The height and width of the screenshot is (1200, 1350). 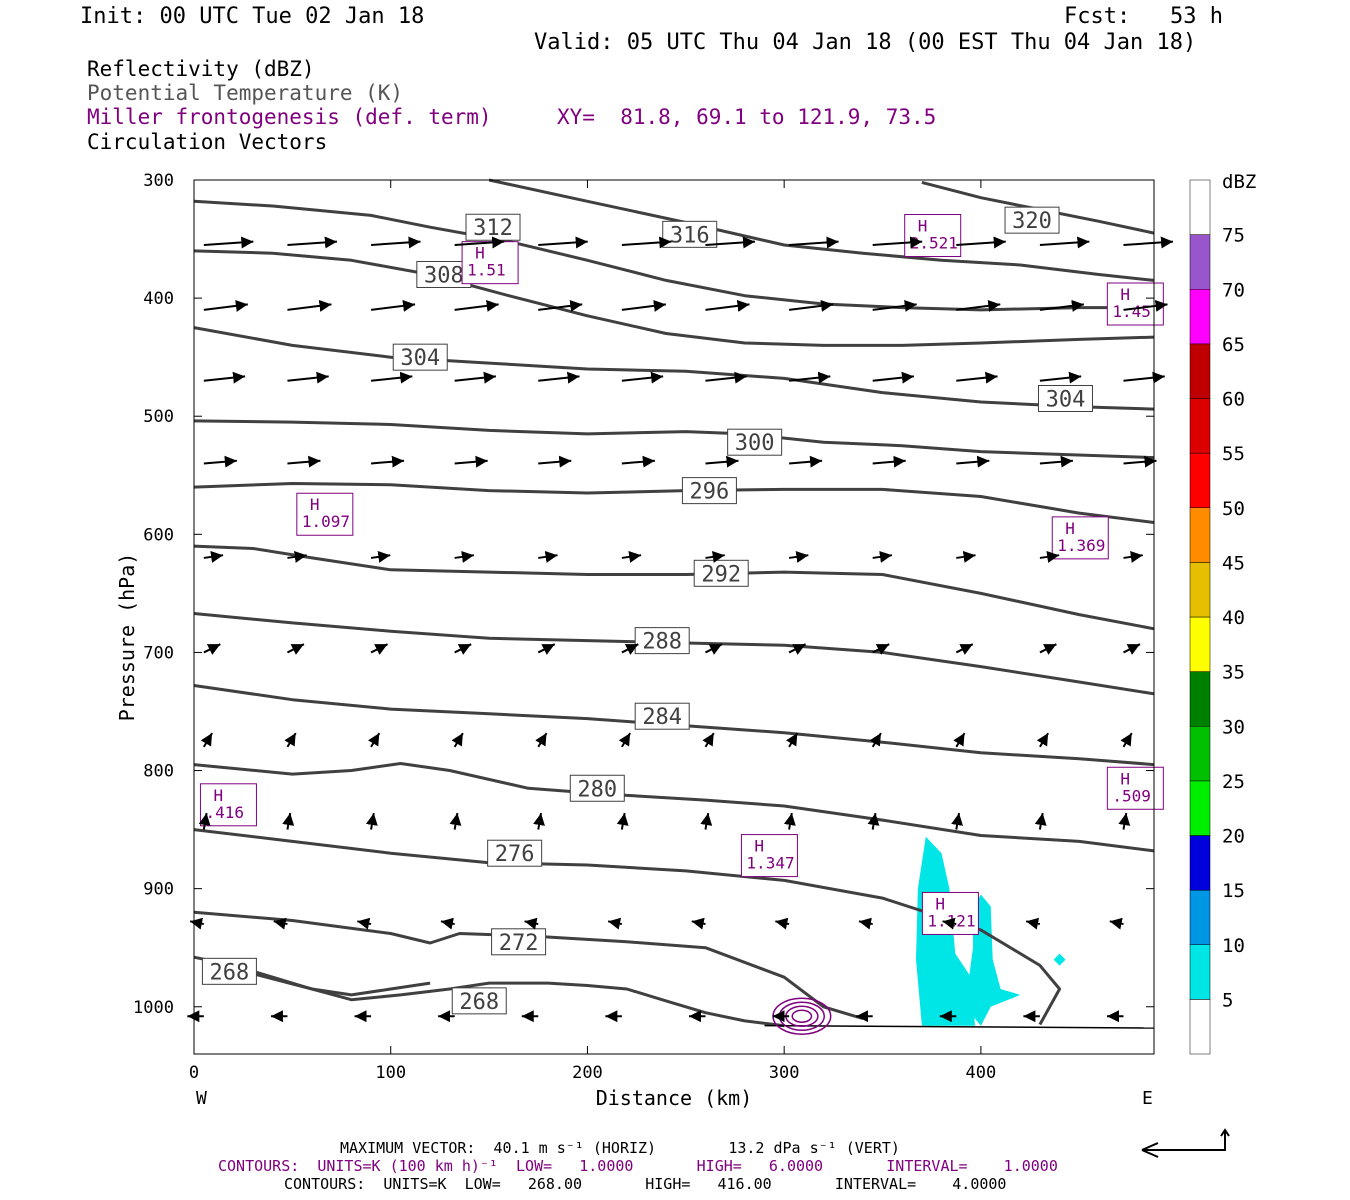 What do you see at coordinates (158, 181) in the screenshot?
I see `y-tick-label: 300` at bounding box center [158, 181].